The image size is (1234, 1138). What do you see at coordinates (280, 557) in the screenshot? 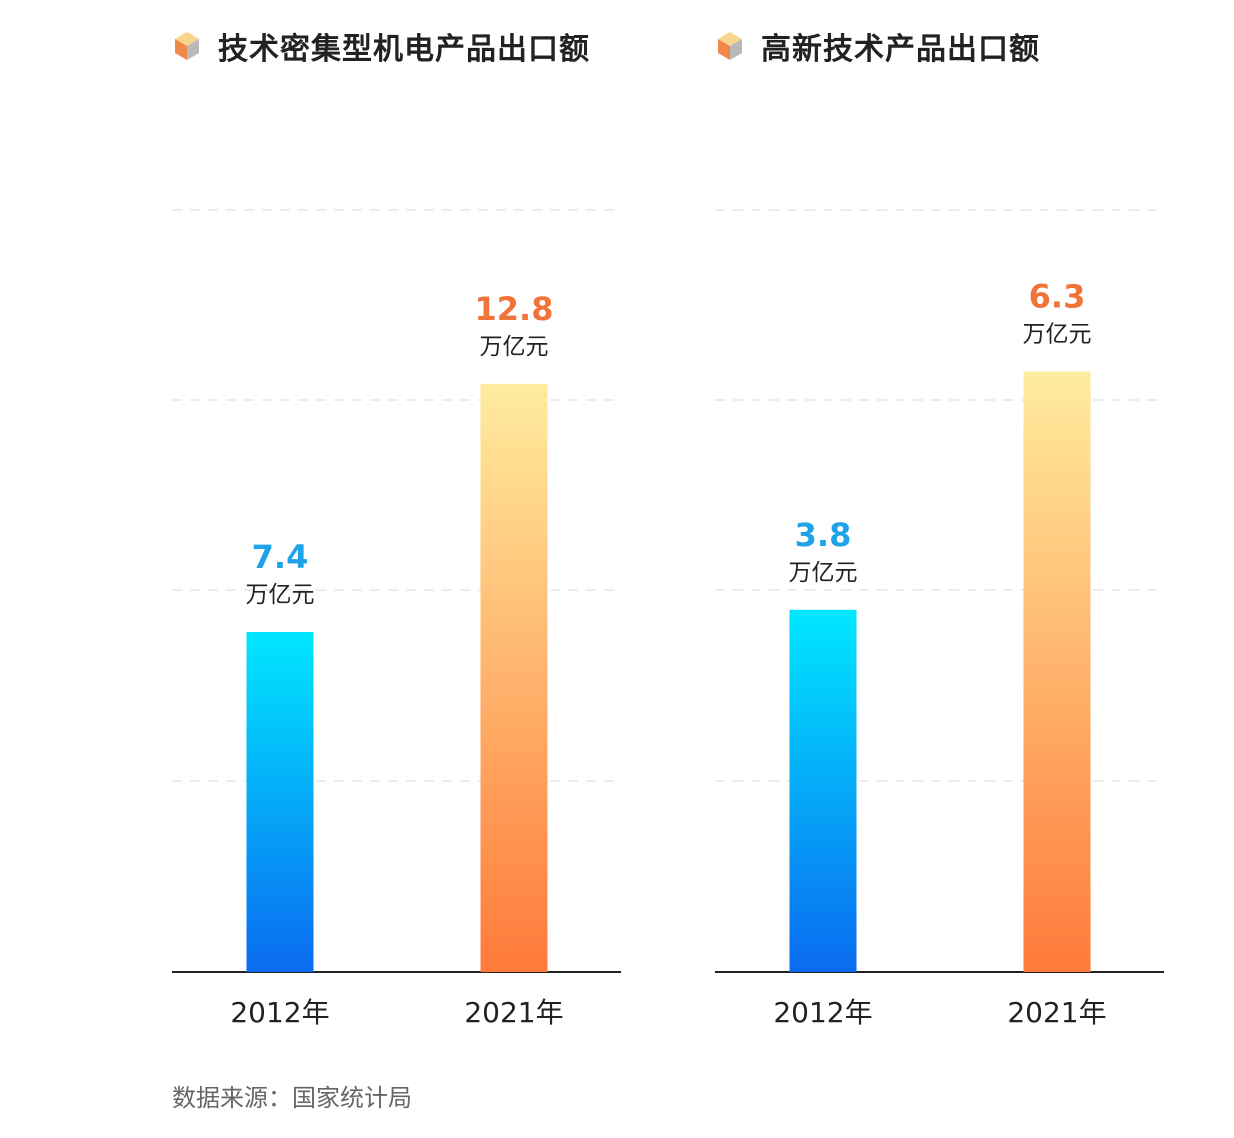
I see `data-label-value: 7.4` at bounding box center [280, 557].